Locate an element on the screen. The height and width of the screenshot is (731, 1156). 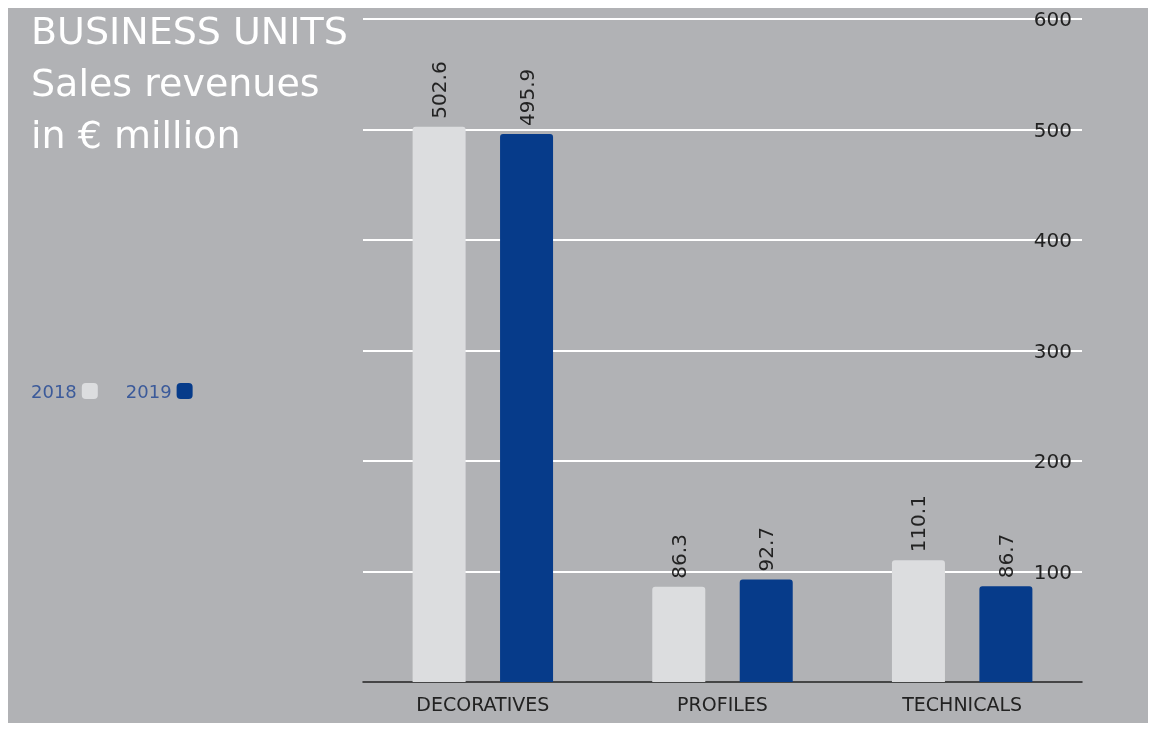
y-tick-label: 300 is located at coordinates (1052, 350).